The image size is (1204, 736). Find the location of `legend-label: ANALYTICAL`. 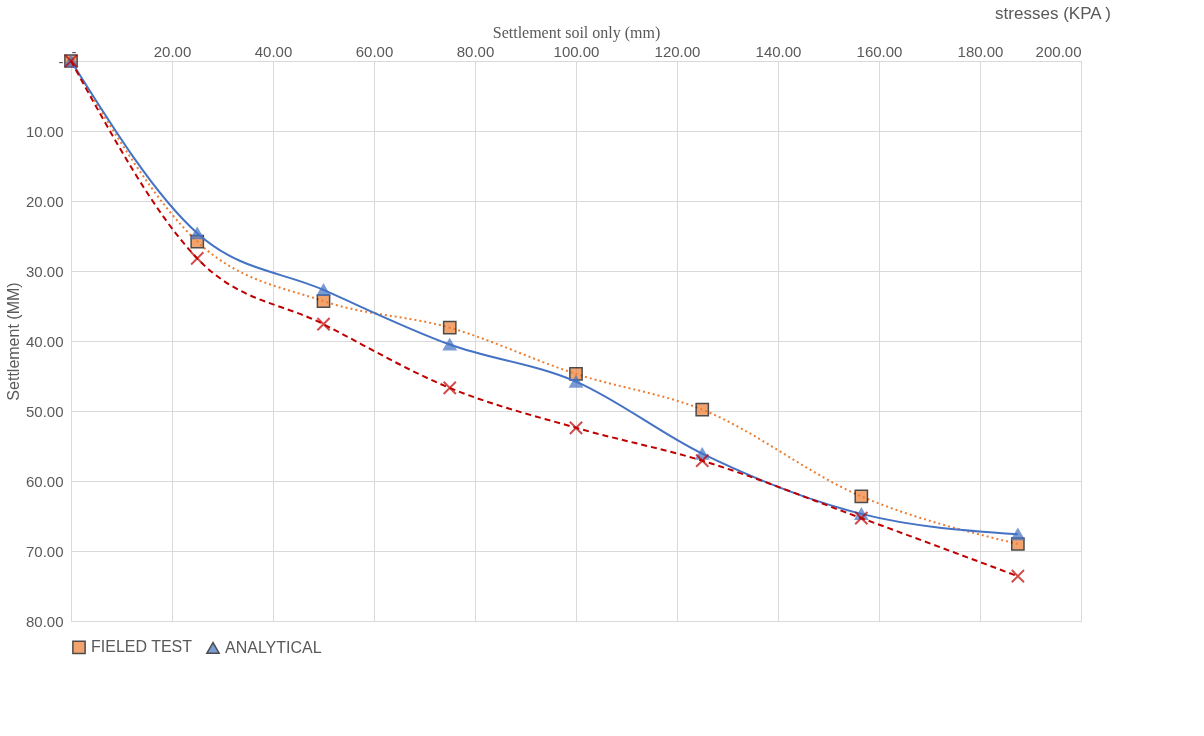

legend-label: ANALYTICAL is located at coordinates (273, 647).